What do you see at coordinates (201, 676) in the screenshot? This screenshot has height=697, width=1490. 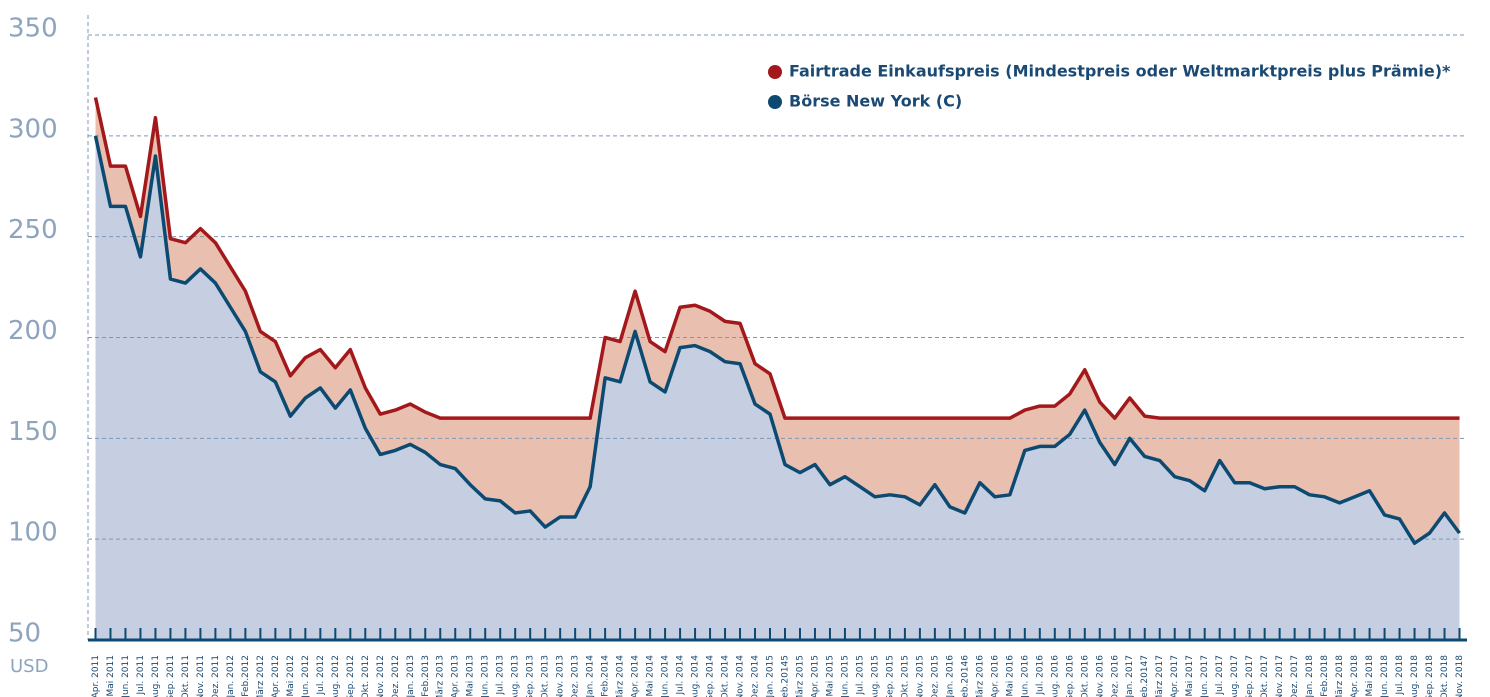 I see `x-tick-label: Nov. 2011` at bounding box center [201, 676].